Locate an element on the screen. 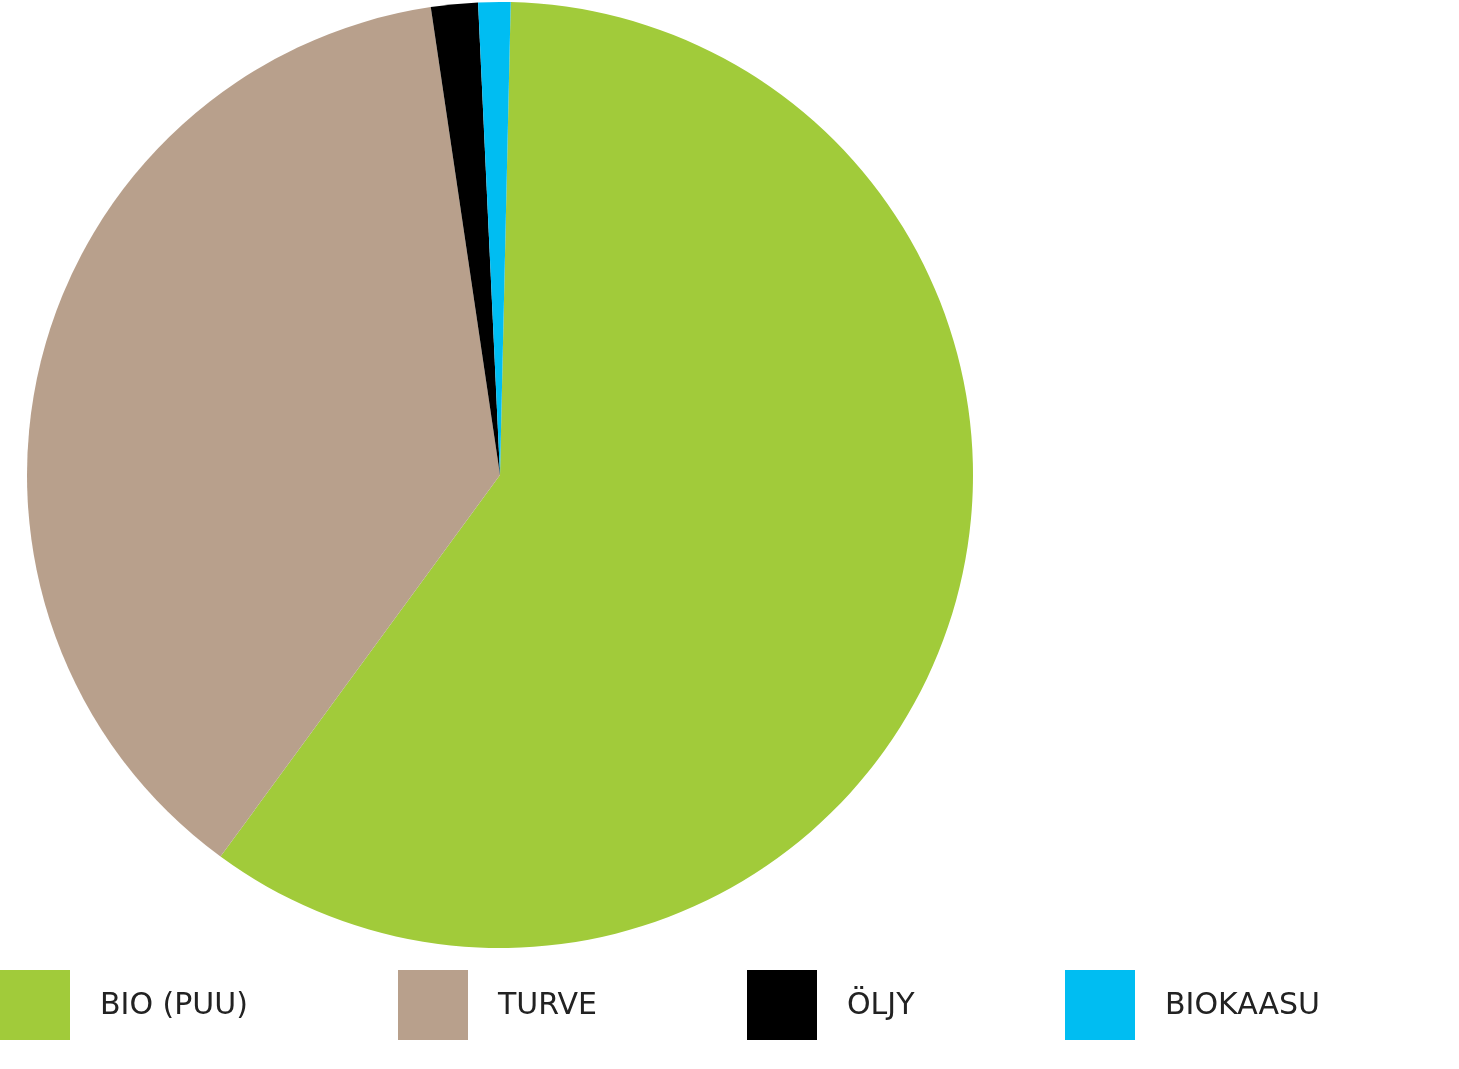 The height and width of the screenshot is (1069, 1459). legend-label: BIOKAASU is located at coordinates (1243, 1003).